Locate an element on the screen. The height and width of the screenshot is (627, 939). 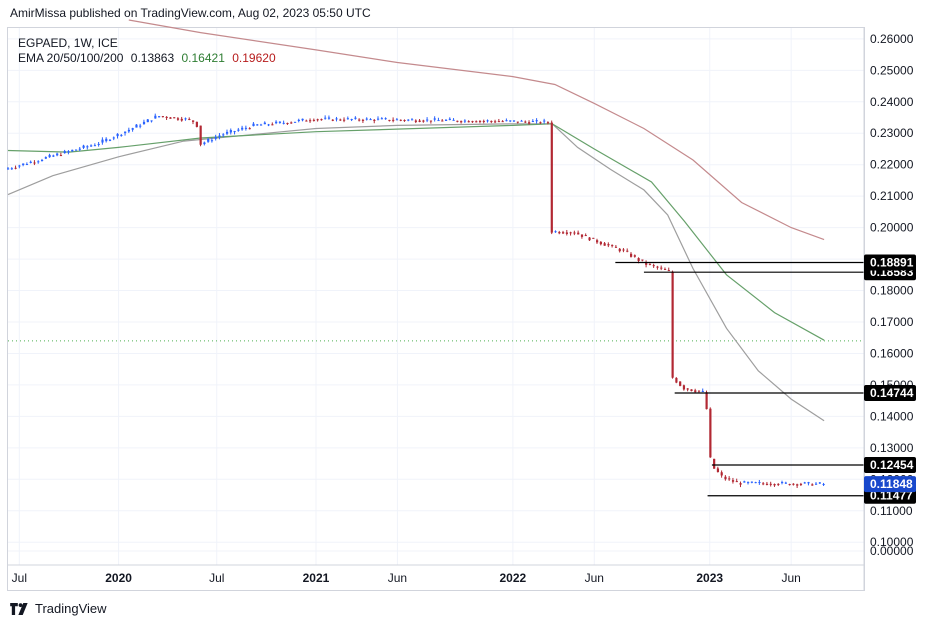
level-tag-12454: 0.12454 is located at coordinates (892, 465).